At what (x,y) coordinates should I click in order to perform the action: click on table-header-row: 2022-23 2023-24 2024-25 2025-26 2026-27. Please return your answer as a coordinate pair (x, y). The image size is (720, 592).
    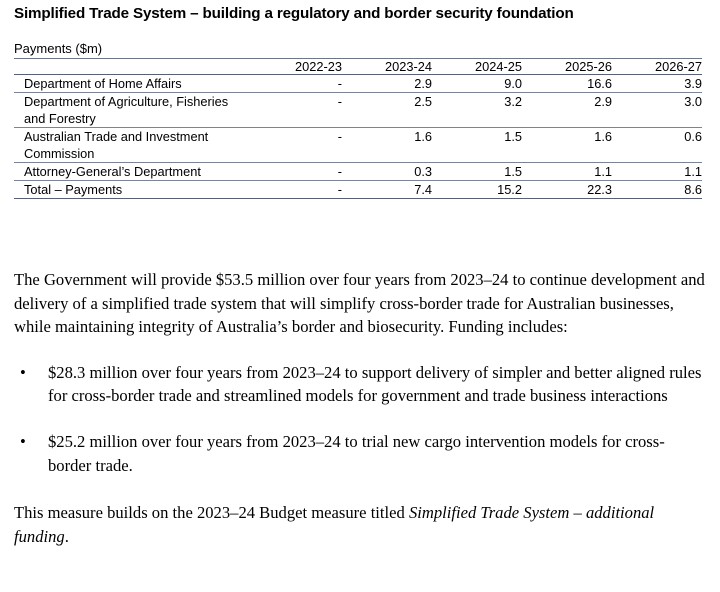
    Looking at the image, I should click on (358, 66).